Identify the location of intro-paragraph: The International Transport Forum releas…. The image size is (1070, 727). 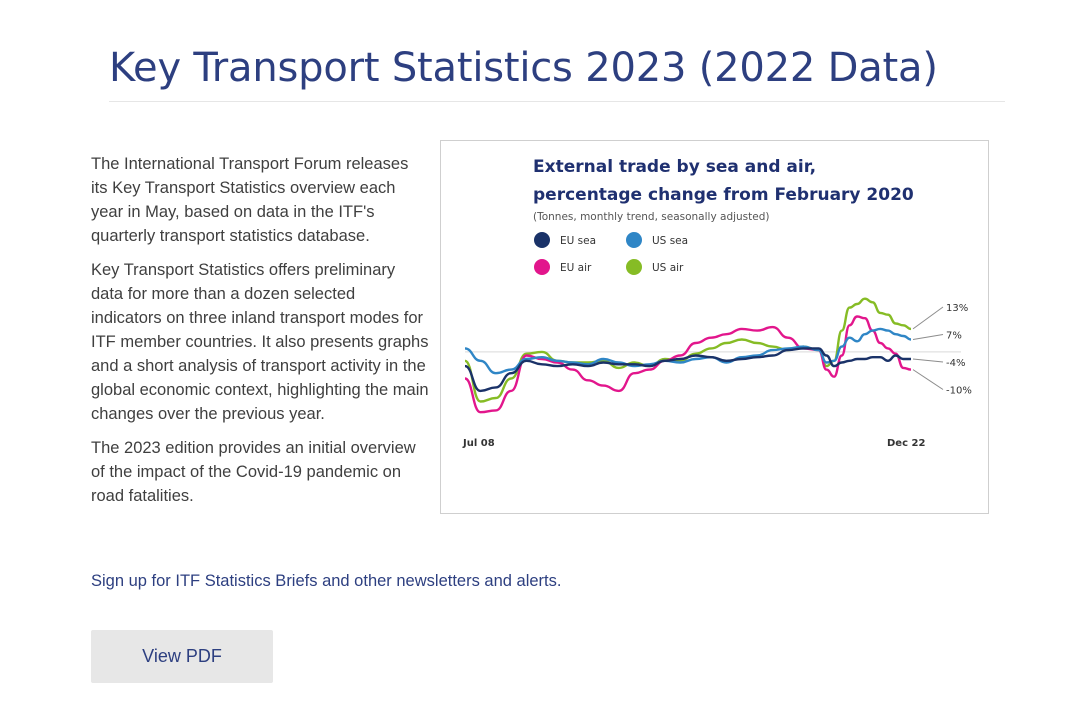
(250, 200).